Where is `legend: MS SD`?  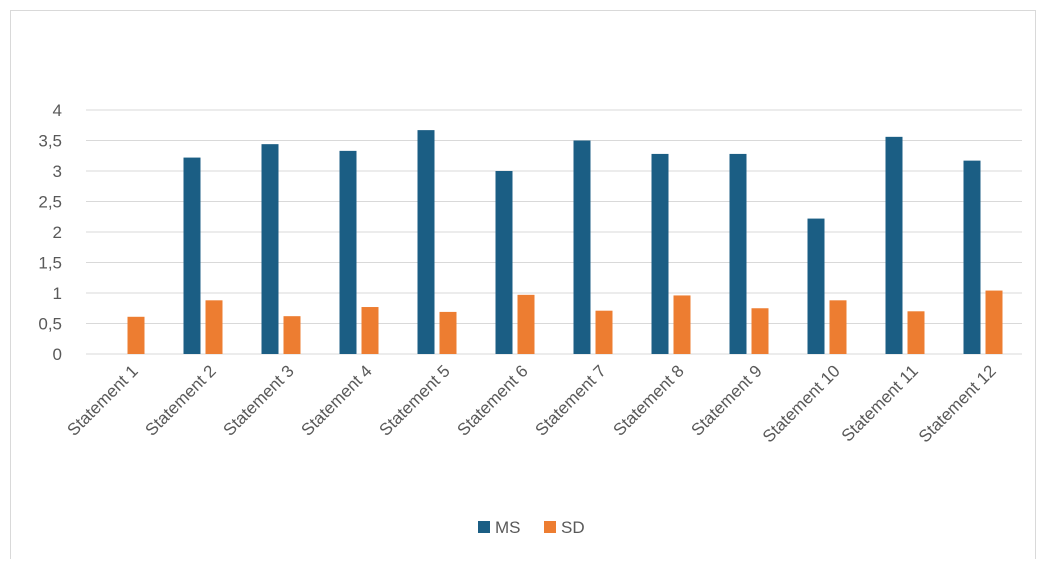
legend: MS SD is located at coordinates (531, 527).